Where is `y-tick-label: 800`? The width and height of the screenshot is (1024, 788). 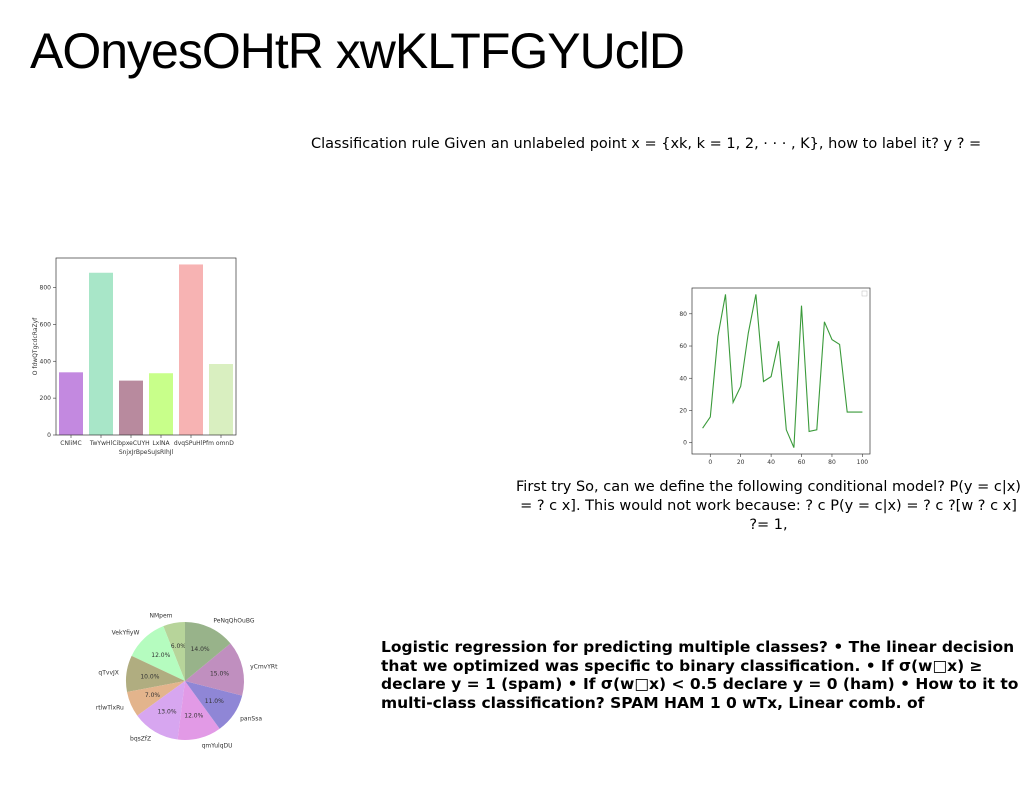 y-tick-label: 800 is located at coordinates (46, 288).